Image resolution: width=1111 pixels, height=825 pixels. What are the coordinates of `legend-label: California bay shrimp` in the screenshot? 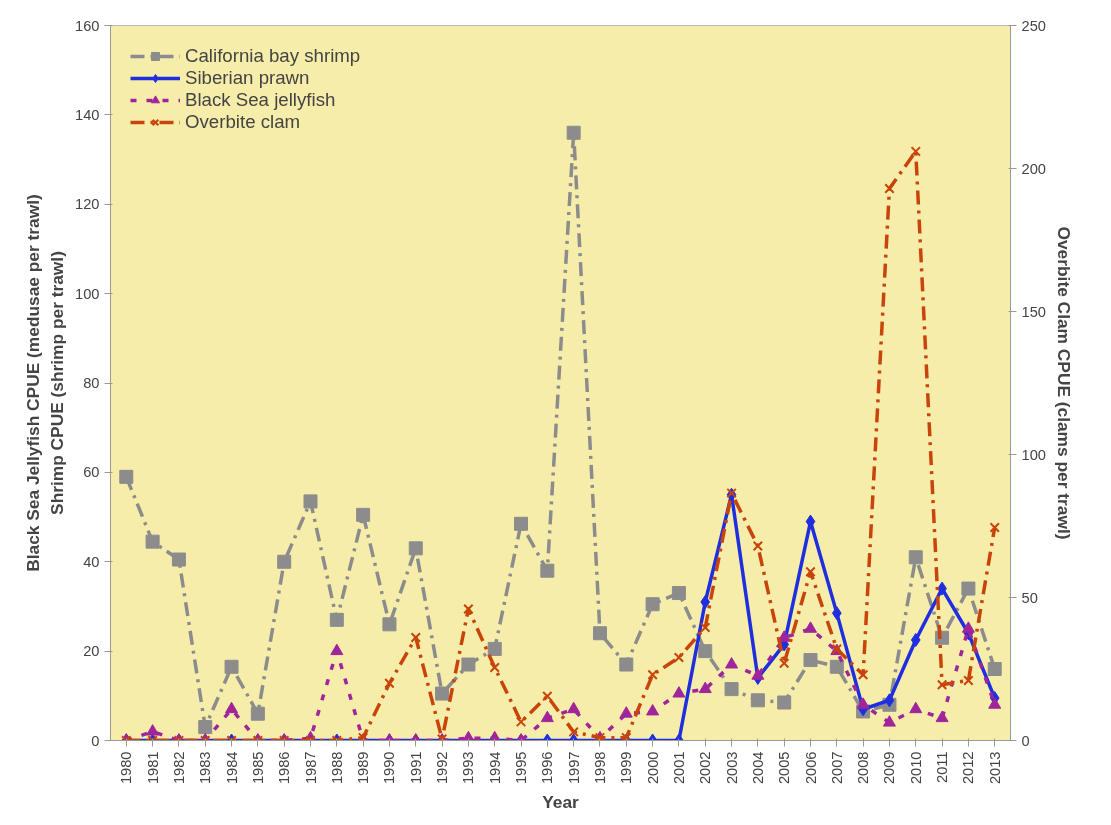 It's located at (273, 56).